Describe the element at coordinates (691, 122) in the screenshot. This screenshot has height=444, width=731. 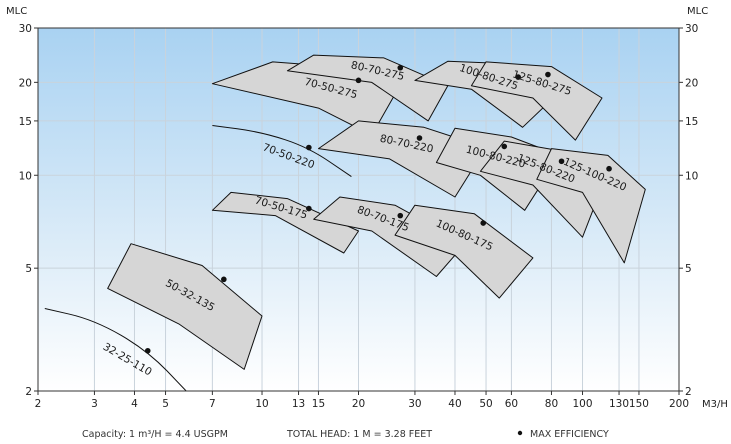
I see `y-tick-label-right: 15` at that location.